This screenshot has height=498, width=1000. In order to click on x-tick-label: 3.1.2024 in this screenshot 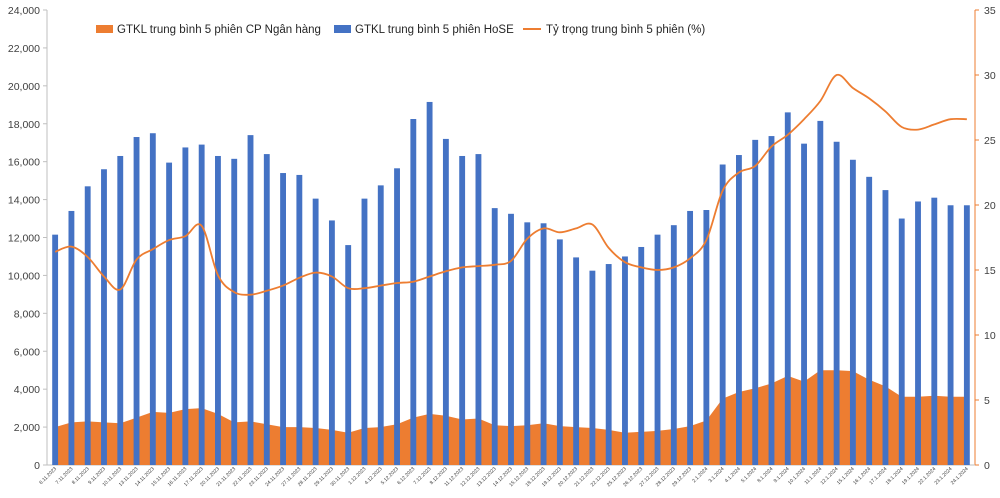, I will do `click(717, 475)`.